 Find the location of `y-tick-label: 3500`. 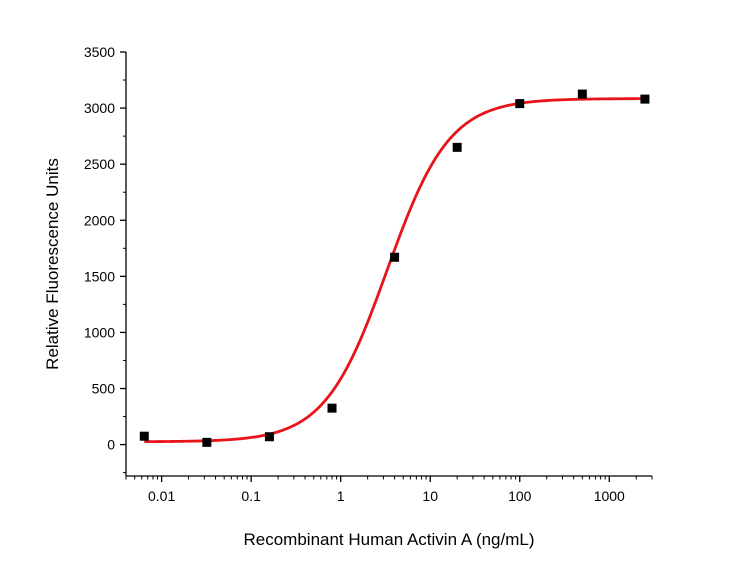

y-tick-label: 3500 is located at coordinates (99, 52).